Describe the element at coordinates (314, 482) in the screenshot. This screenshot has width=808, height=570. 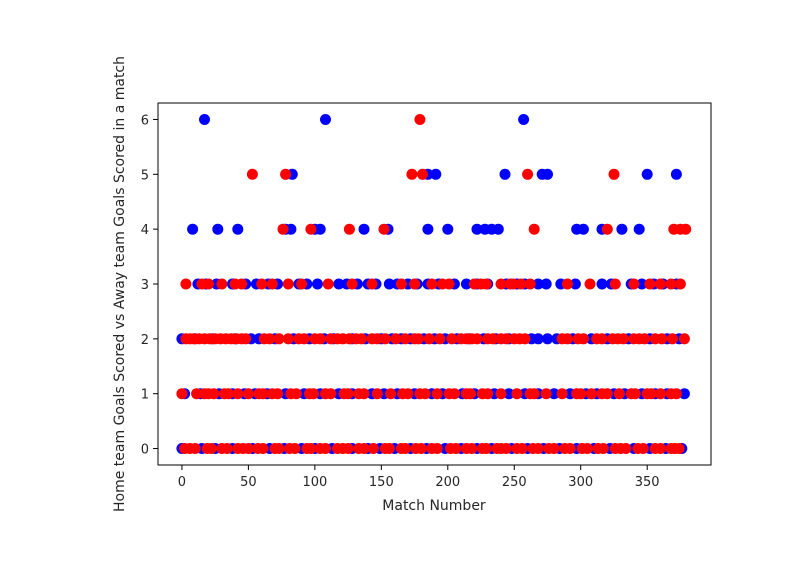
I see `x-tick-label: 100` at that location.